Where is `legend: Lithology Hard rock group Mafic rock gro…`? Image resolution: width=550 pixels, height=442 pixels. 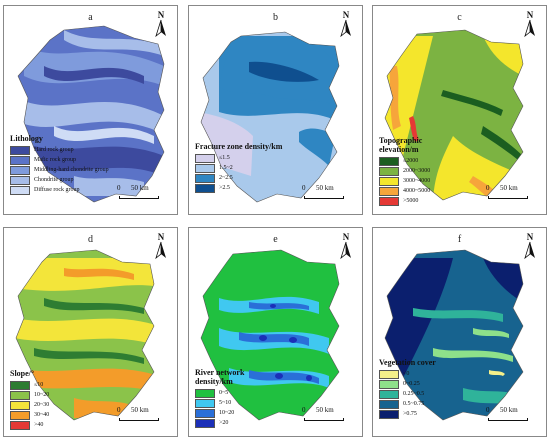
legend: Lithology Hard rock group Mafic rock gro… is located at coordinates (59, 164).